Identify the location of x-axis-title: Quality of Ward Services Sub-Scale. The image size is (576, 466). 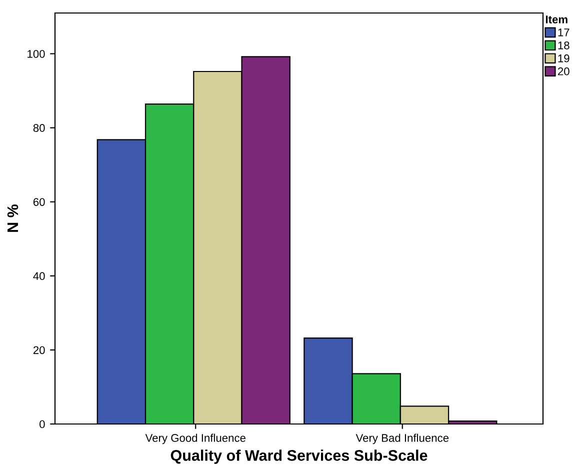
(299, 457).